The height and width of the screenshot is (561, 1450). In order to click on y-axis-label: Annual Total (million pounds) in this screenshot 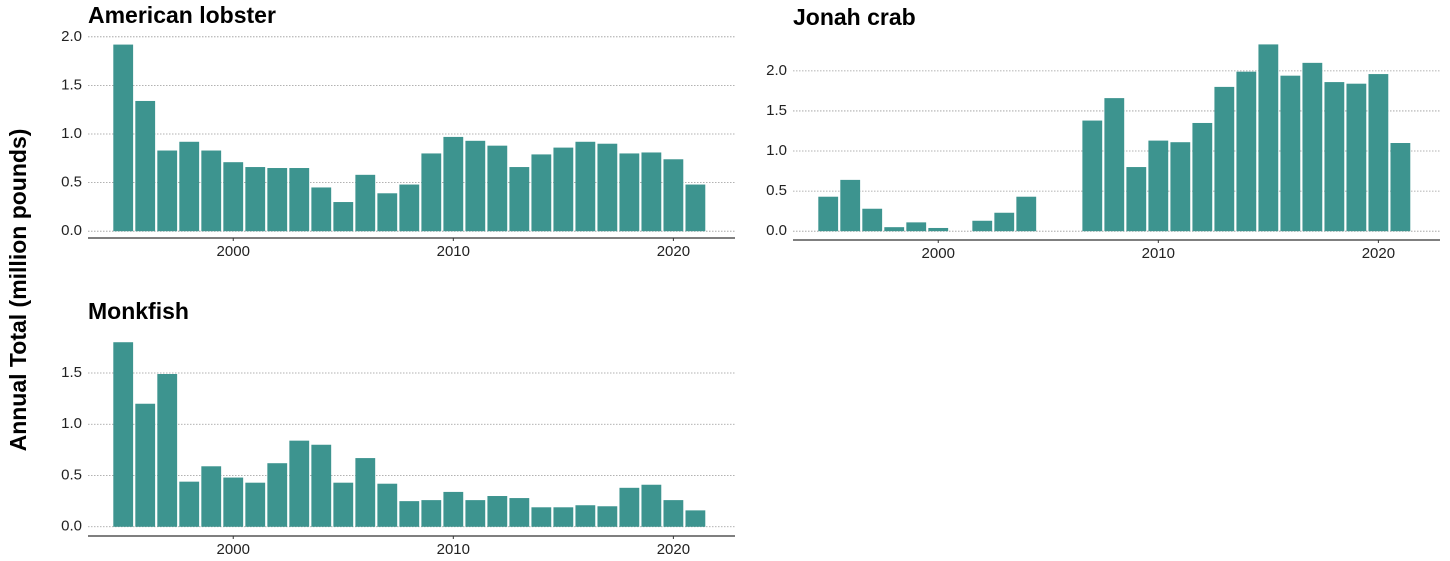, I will do `click(18, 290)`.